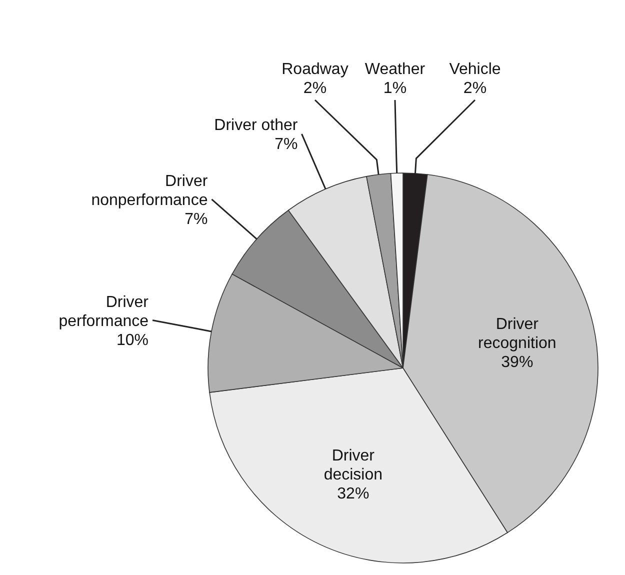 The width and height of the screenshot is (625, 575). Describe the element at coordinates (353, 493) in the screenshot. I see `data-label: 32%` at that location.